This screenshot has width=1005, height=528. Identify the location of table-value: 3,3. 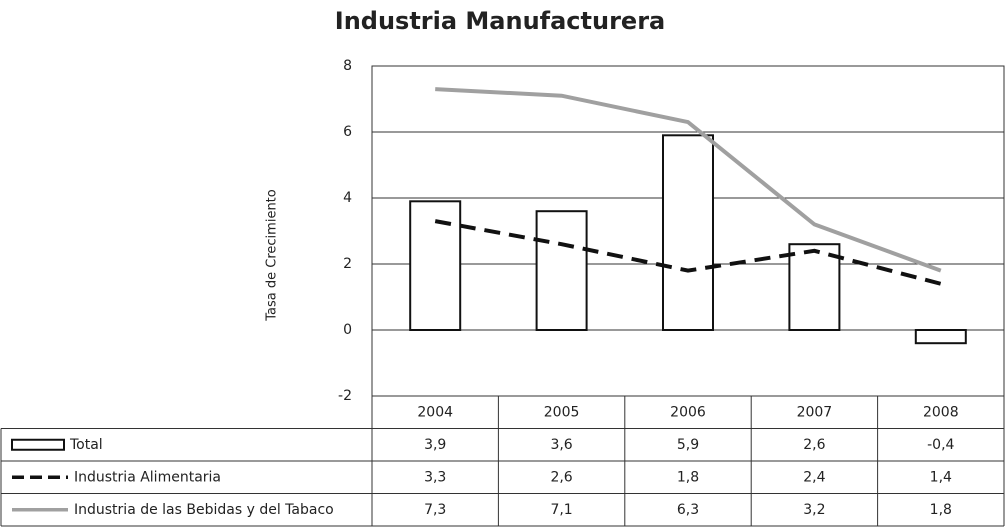
(435, 477).